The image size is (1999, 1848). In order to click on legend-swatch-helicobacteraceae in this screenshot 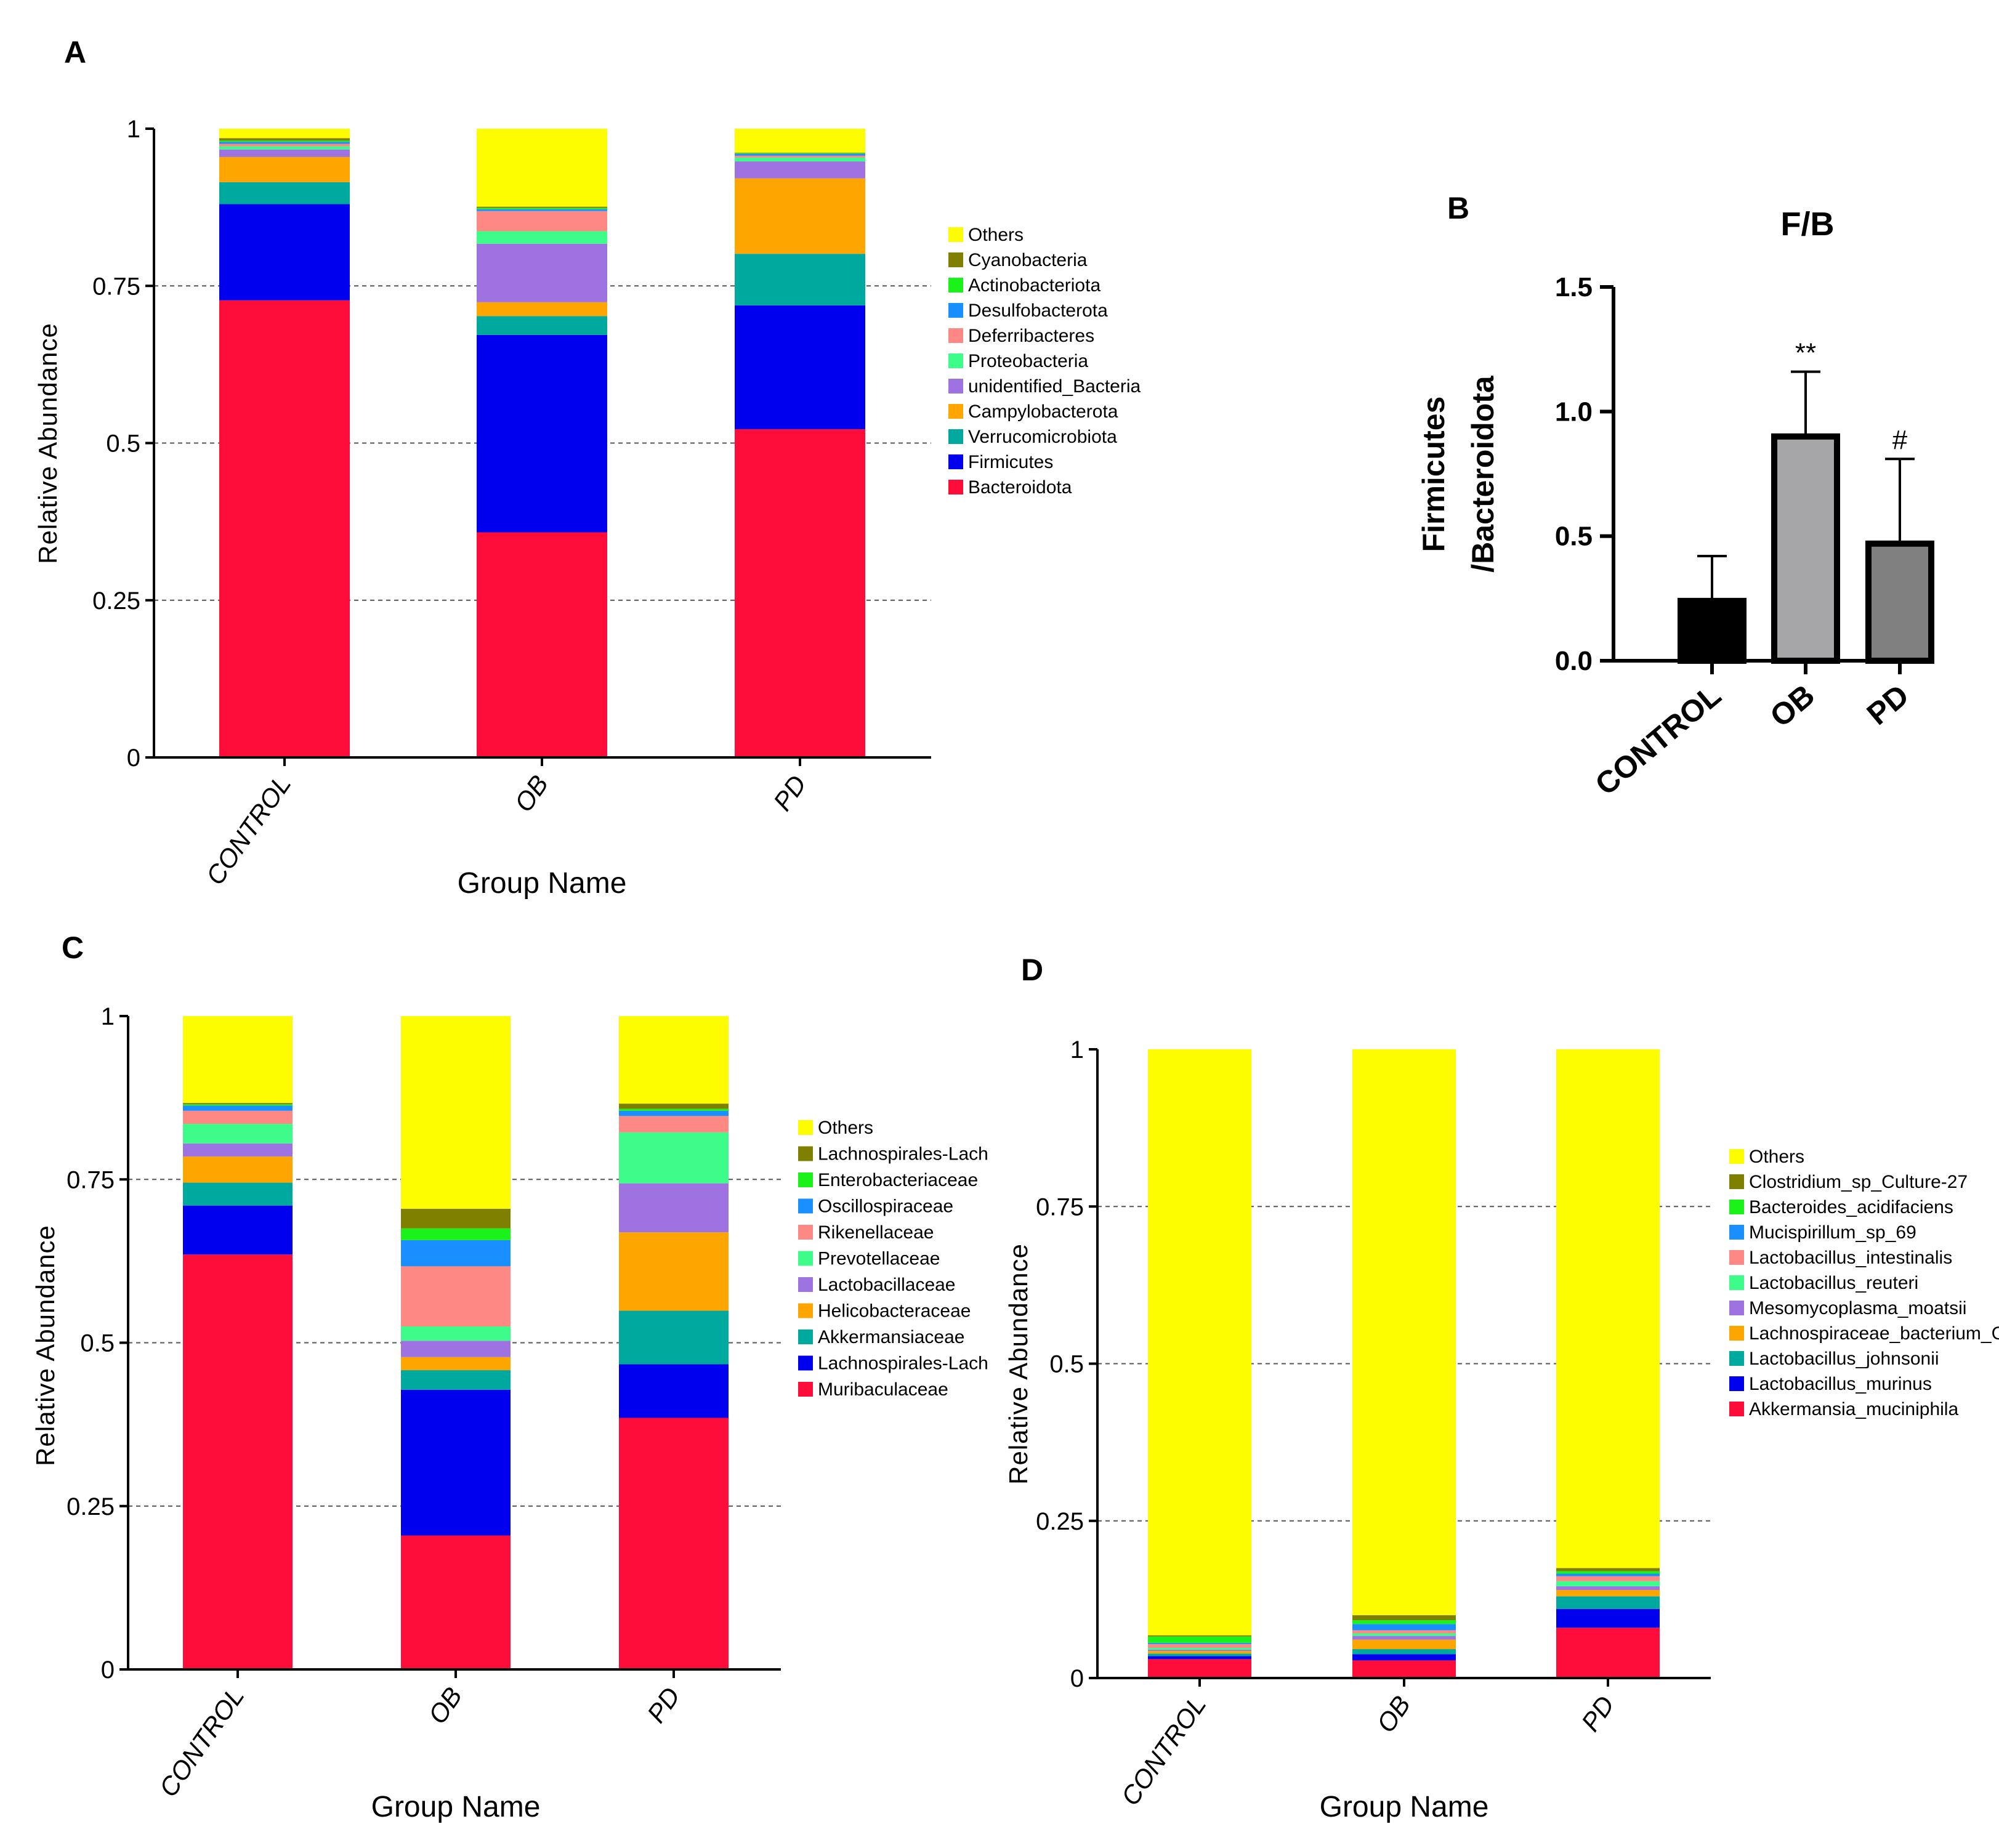, I will do `click(805, 1310)`.